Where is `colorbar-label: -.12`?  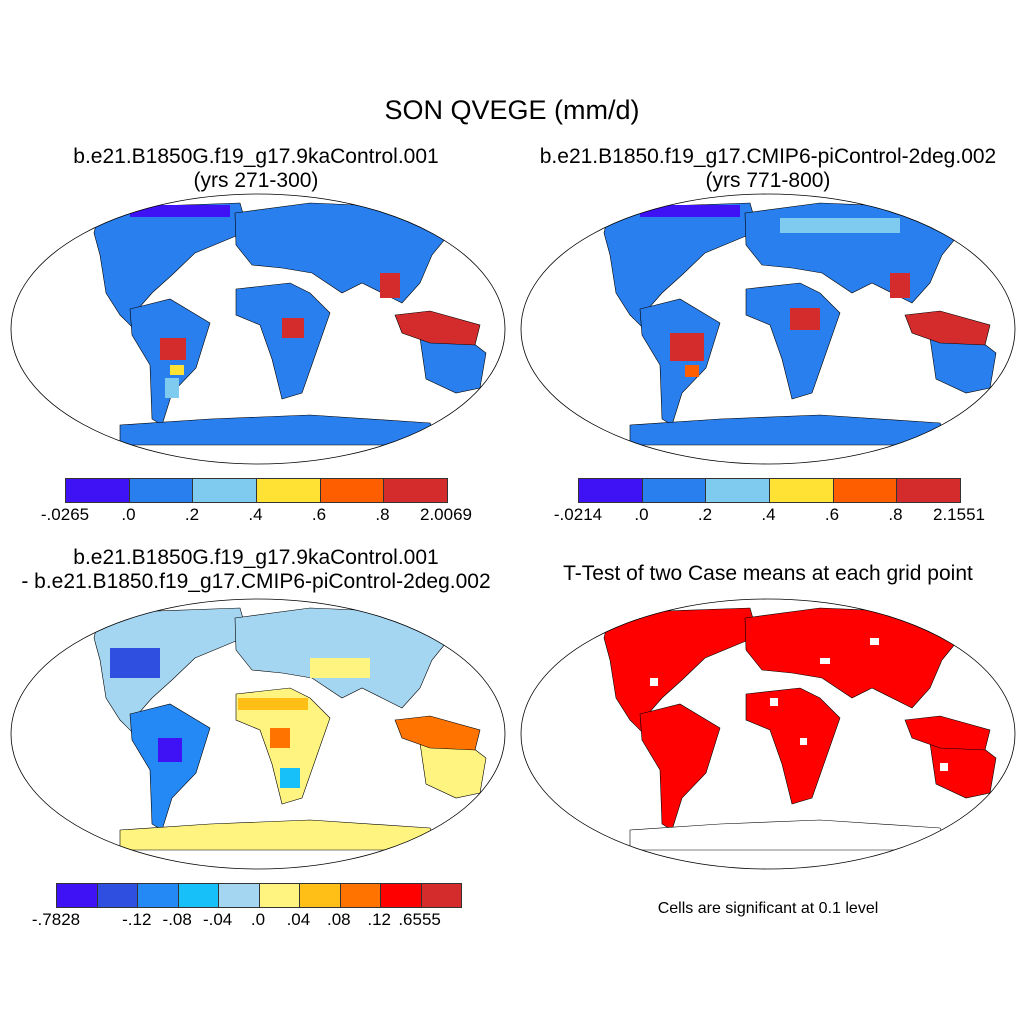
colorbar-label: -.12 is located at coordinates (137, 919).